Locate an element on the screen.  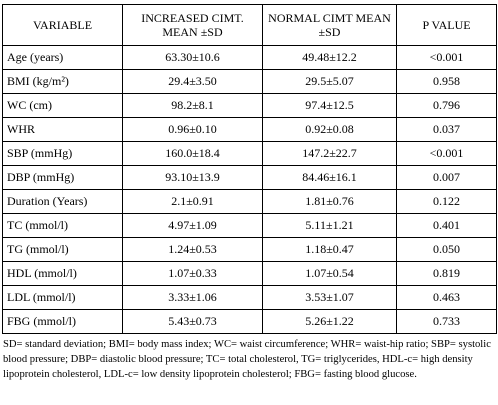
variable-cell: FBG (mmol/l) is located at coordinates (62, 321).